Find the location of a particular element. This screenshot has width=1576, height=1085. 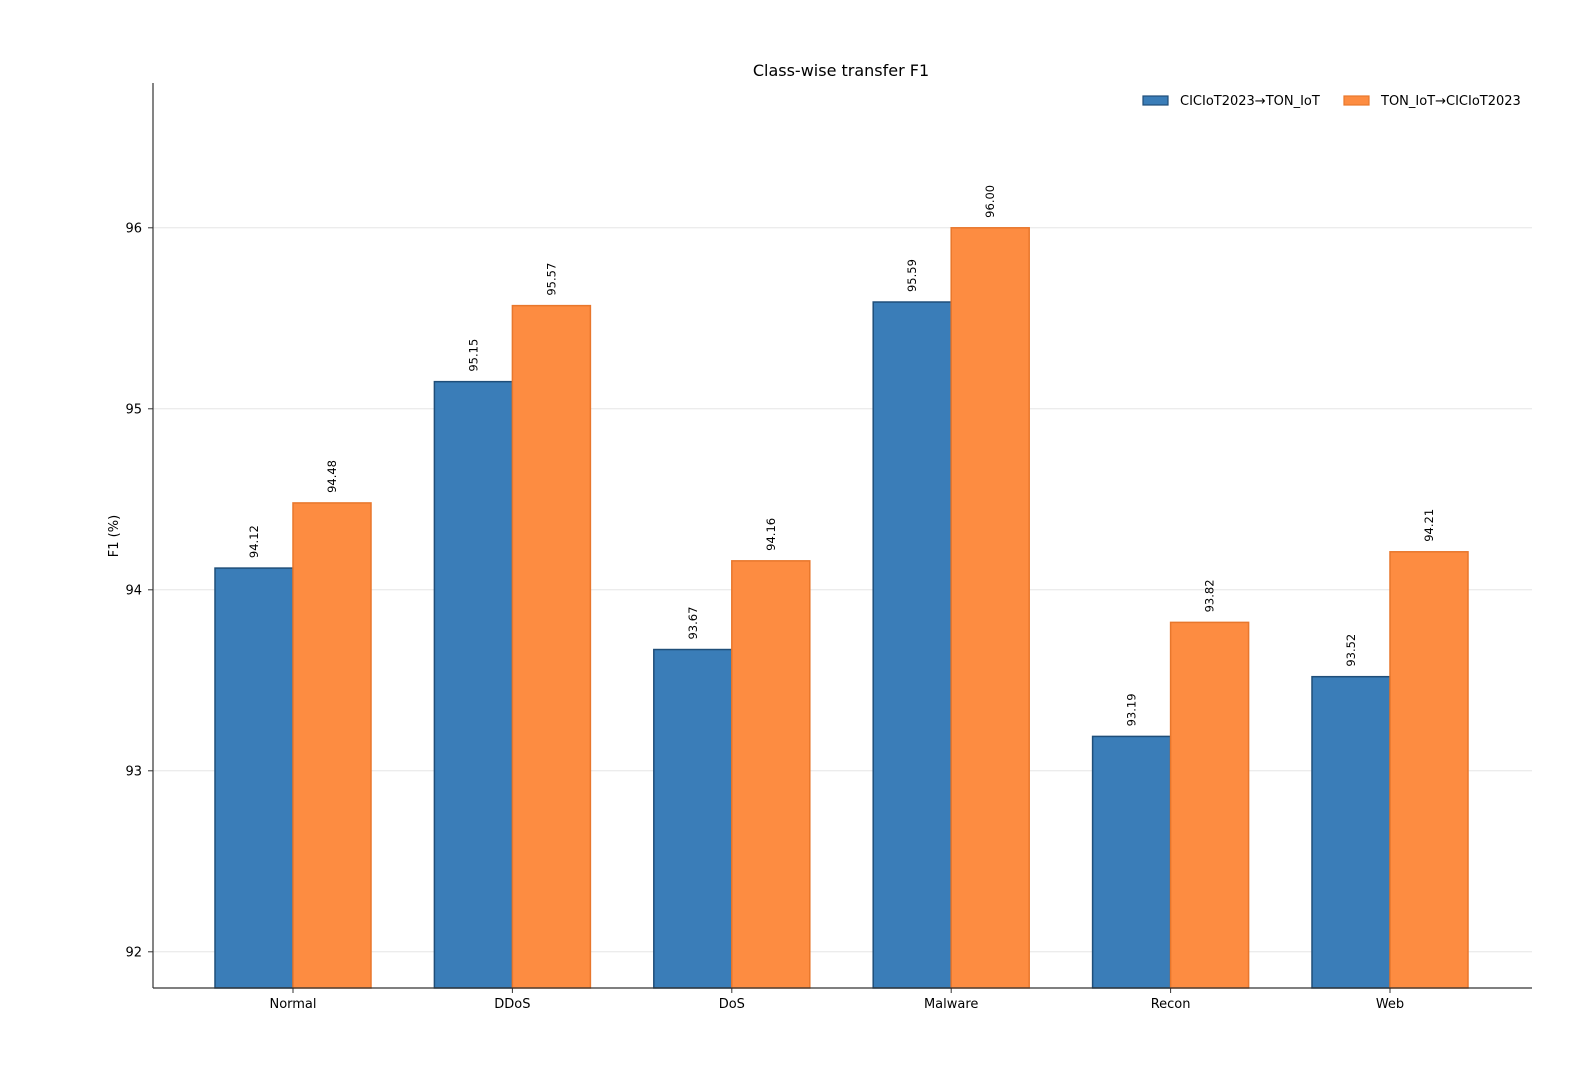

legend-label: CICIoT2023→TON_IoT is located at coordinates (1250, 101).